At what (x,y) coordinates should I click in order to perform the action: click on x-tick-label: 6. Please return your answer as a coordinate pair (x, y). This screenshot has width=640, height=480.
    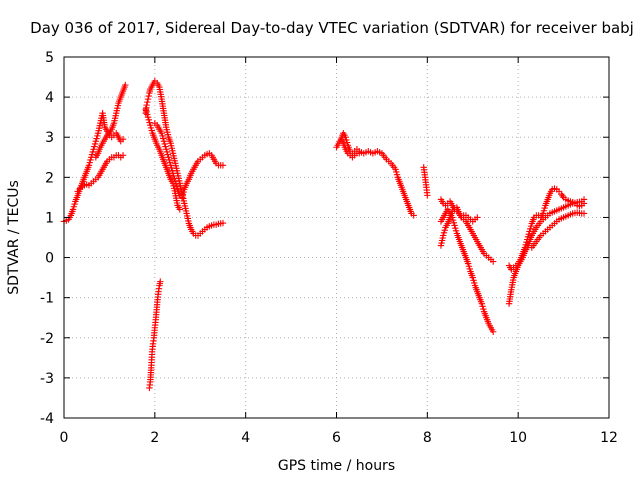
    Looking at the image, I should click on (336, 438).